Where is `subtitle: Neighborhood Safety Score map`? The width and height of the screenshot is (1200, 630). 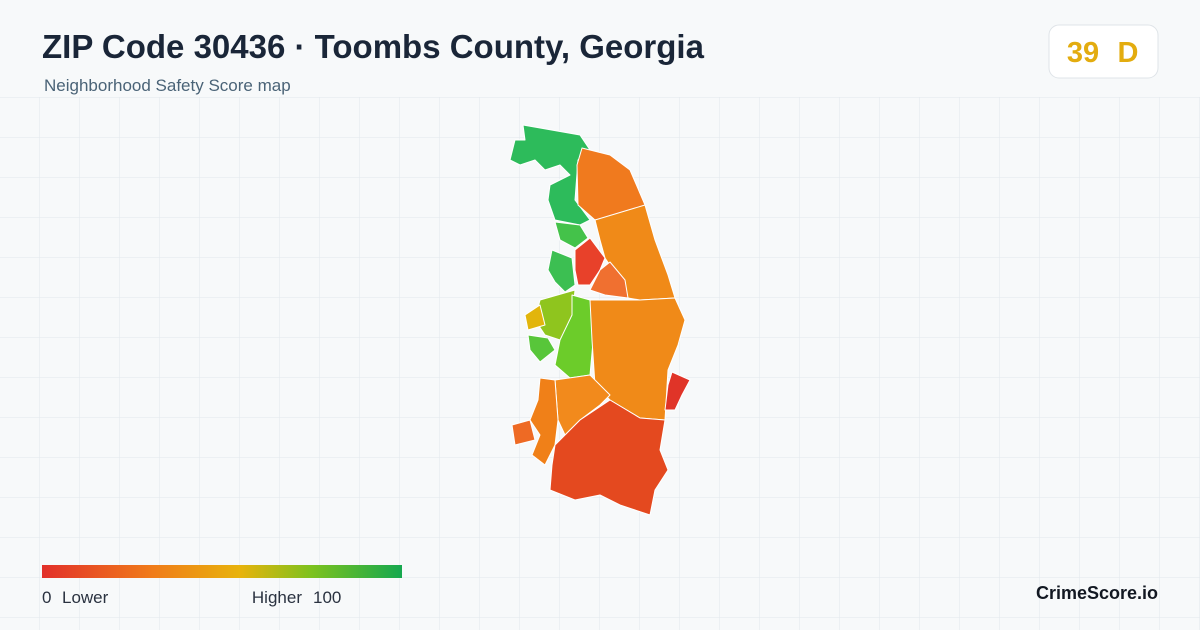
subtitle: Neighborhood Safety Score map is located at coordinates (167, 85).